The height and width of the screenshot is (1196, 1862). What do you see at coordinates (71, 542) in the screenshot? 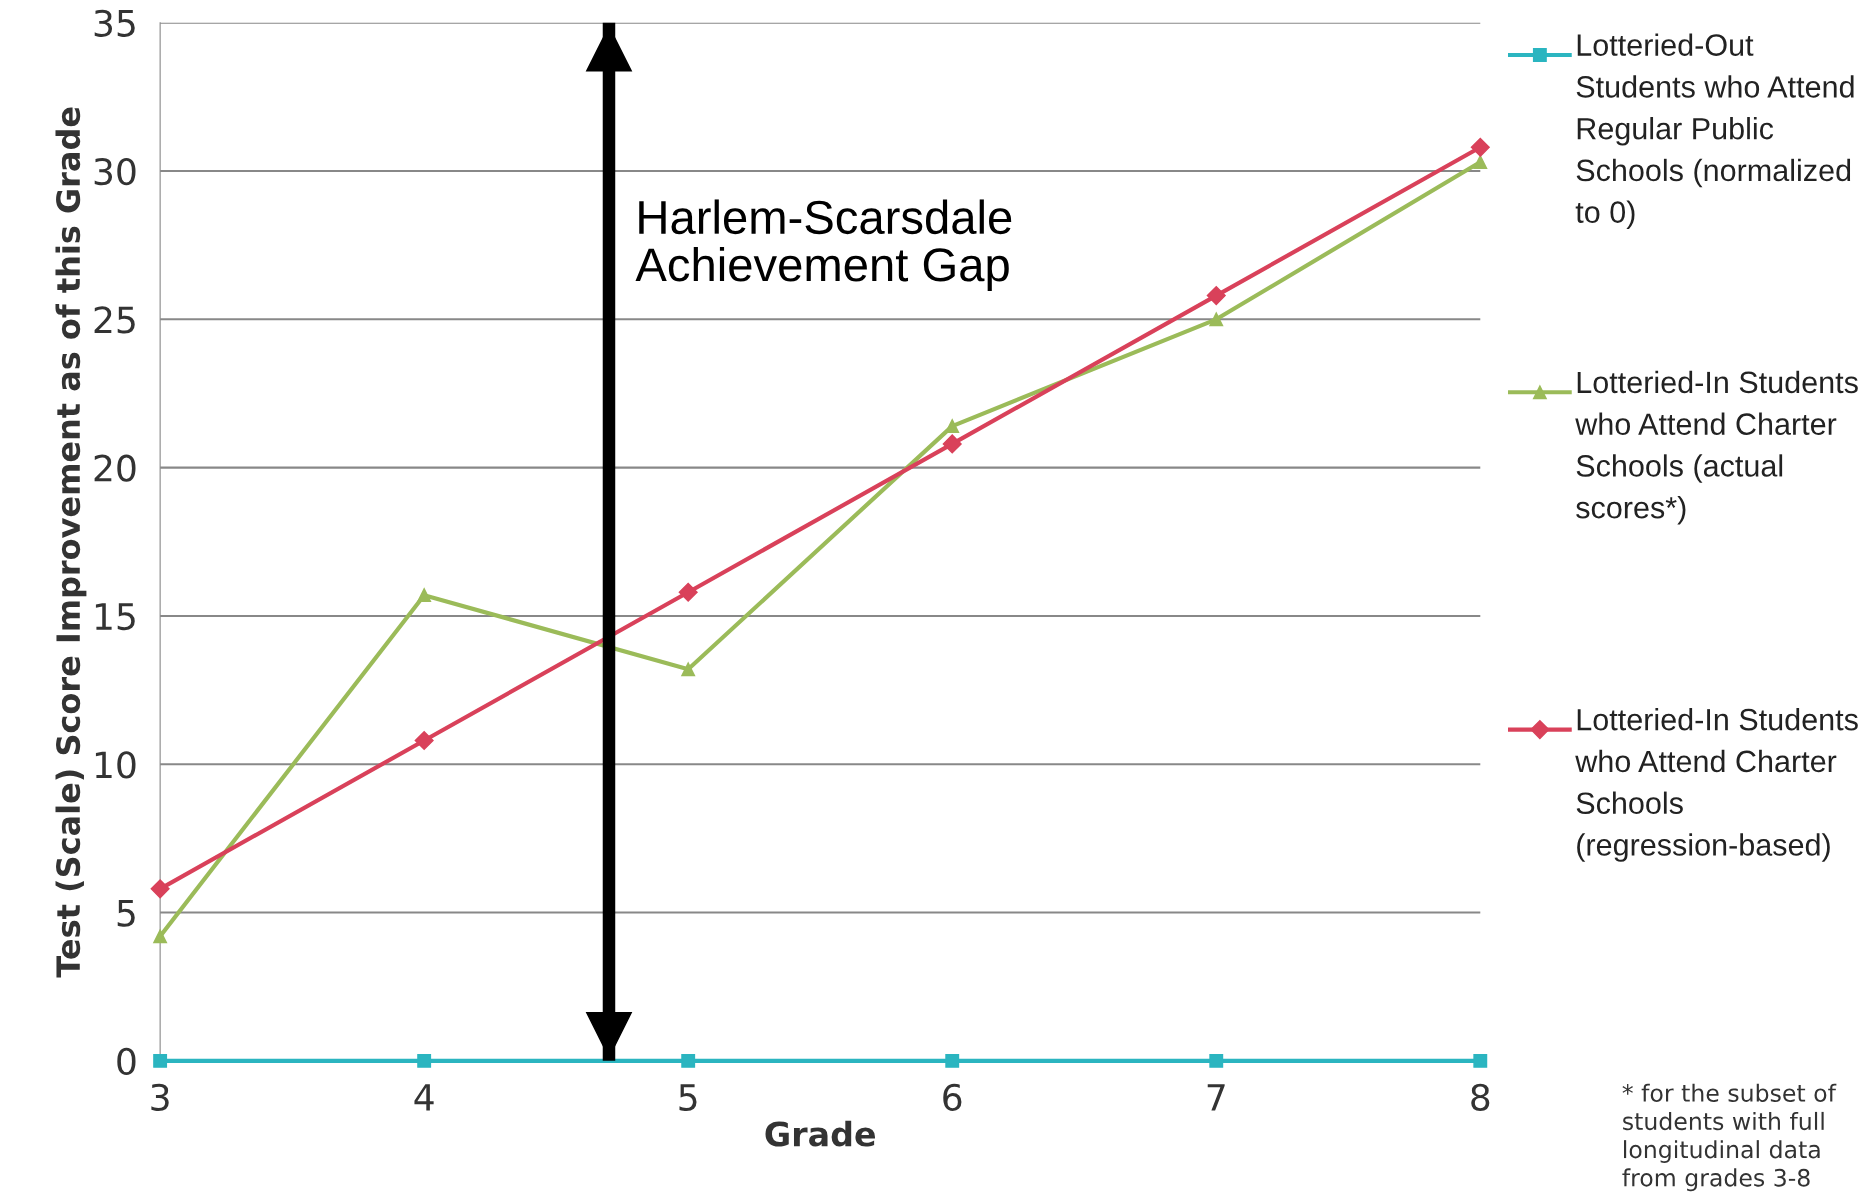
I see `y-axis-title: Test (Scale) Score Improvement as of this Grade` at bounding box center [71, 542].